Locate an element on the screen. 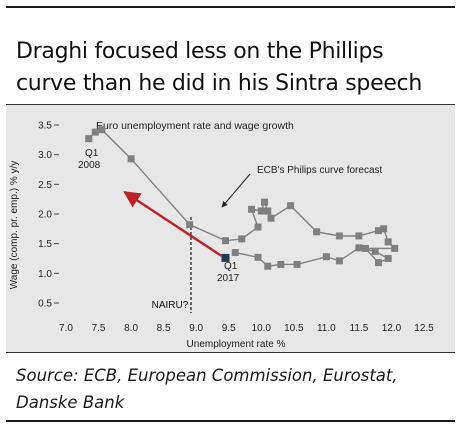 Image resolution: width=464 pixels, height=436 pixels. x-tick-label: 9.5 is located at coordinates (229, 328).